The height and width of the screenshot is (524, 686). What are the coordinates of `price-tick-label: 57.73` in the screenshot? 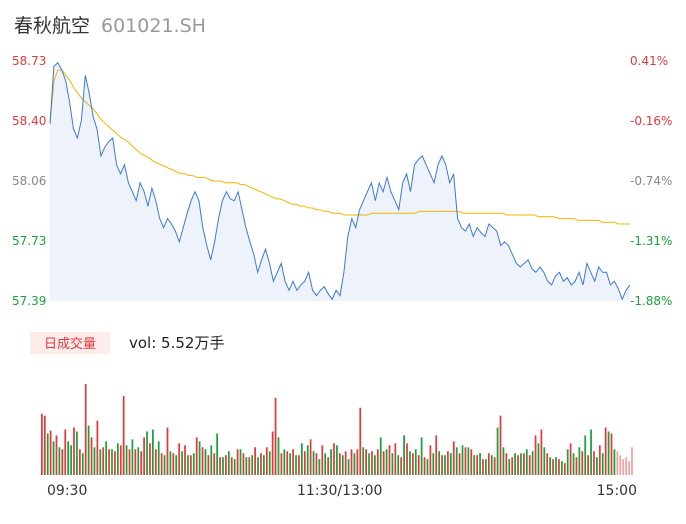 It's located at (29, 241).